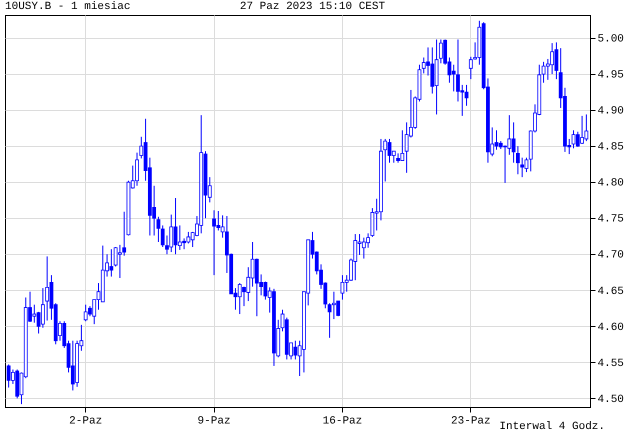 The image size is (625, 434). What do you see at coordinates (611, 112) in the screenshot?
I see `y-tick-label: 4.90` at bounding box center [611, 112].